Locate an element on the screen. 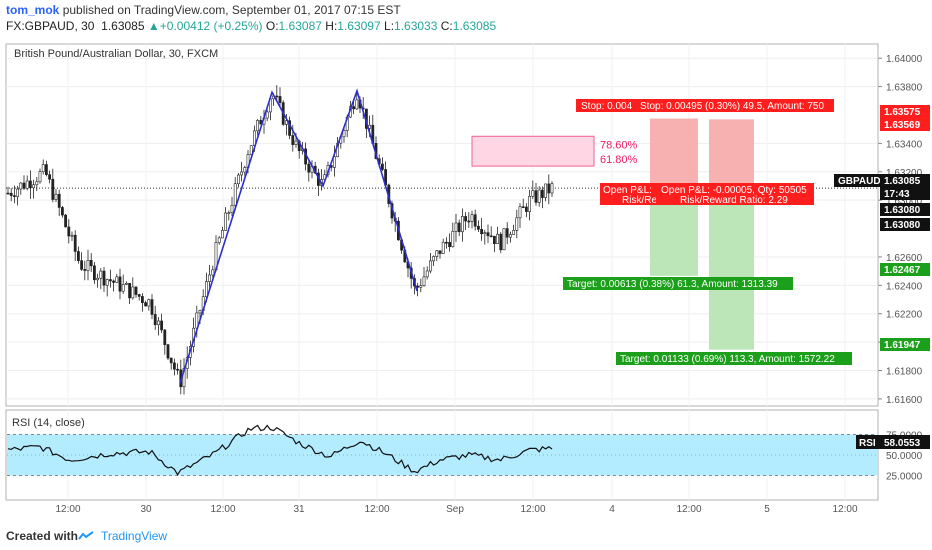 This screenshot has width=932, height=550. price-badge-label: 1.63080 is located at coordinates (902, 225).